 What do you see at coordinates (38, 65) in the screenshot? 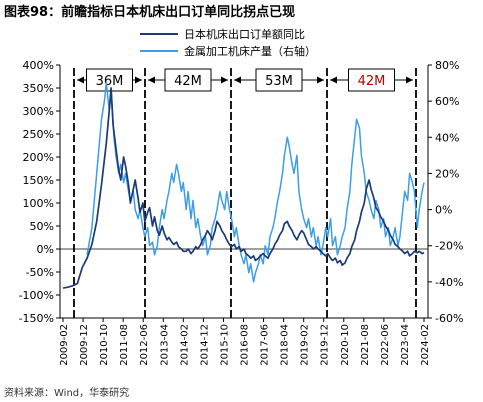
I see `left-tick-label: 400%` at bounding box center [38, 65].